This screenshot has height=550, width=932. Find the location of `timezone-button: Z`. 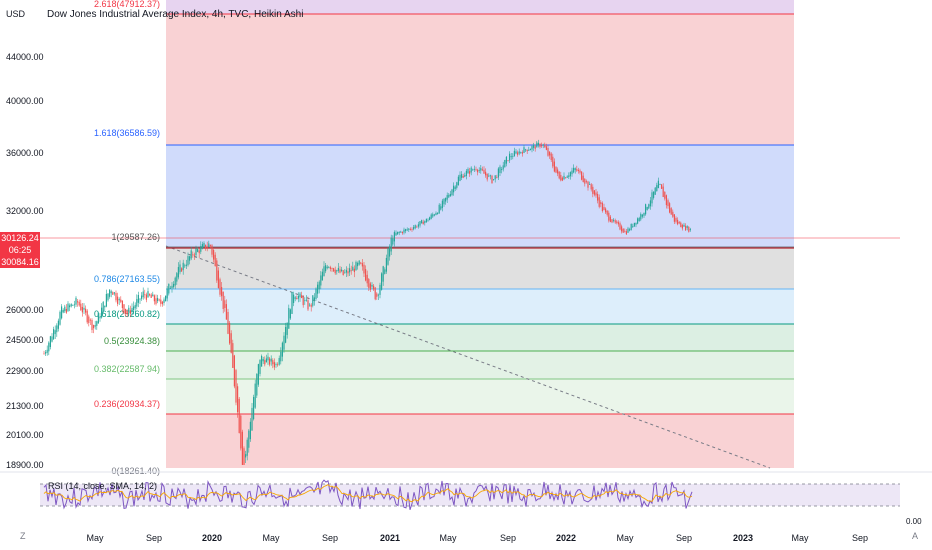

timezone-button: Z is located at coordinates (23, 536).